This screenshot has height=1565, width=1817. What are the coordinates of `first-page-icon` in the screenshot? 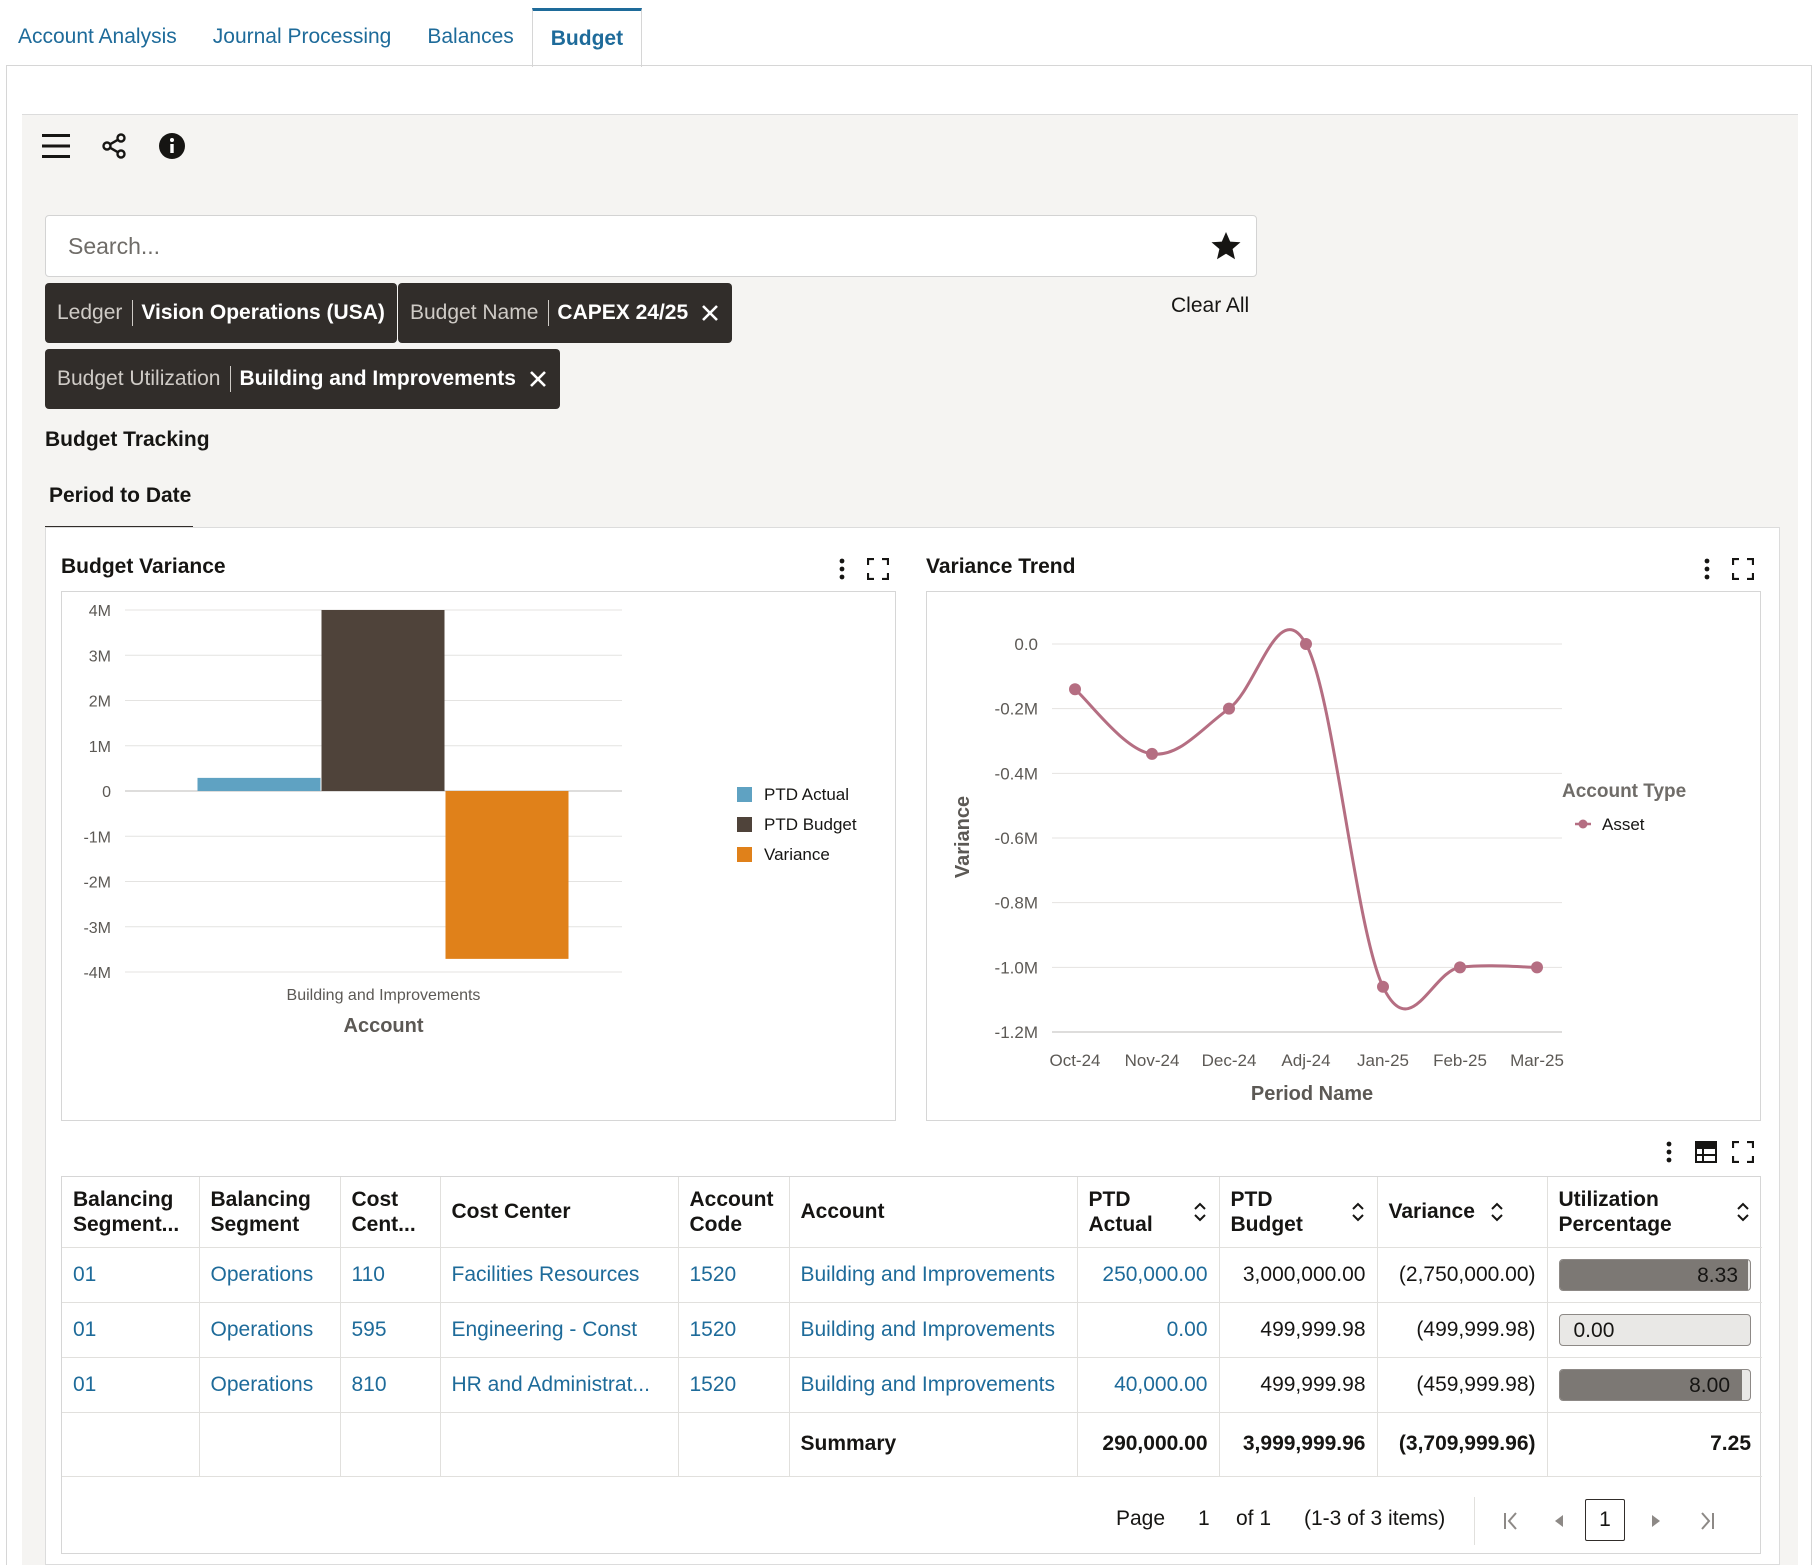 It's located at (1511, 1521).